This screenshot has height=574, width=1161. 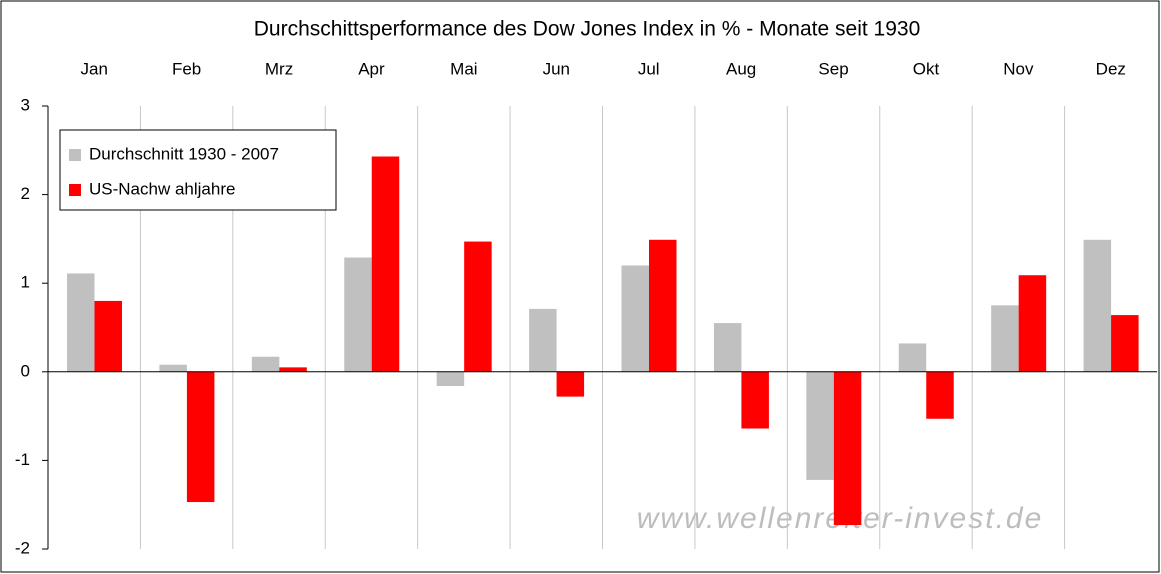 What do you see at coordinates (1111, 68) in the screenshot?
I see `x-tick-label: Dez` at bounding box center [1111, 68].